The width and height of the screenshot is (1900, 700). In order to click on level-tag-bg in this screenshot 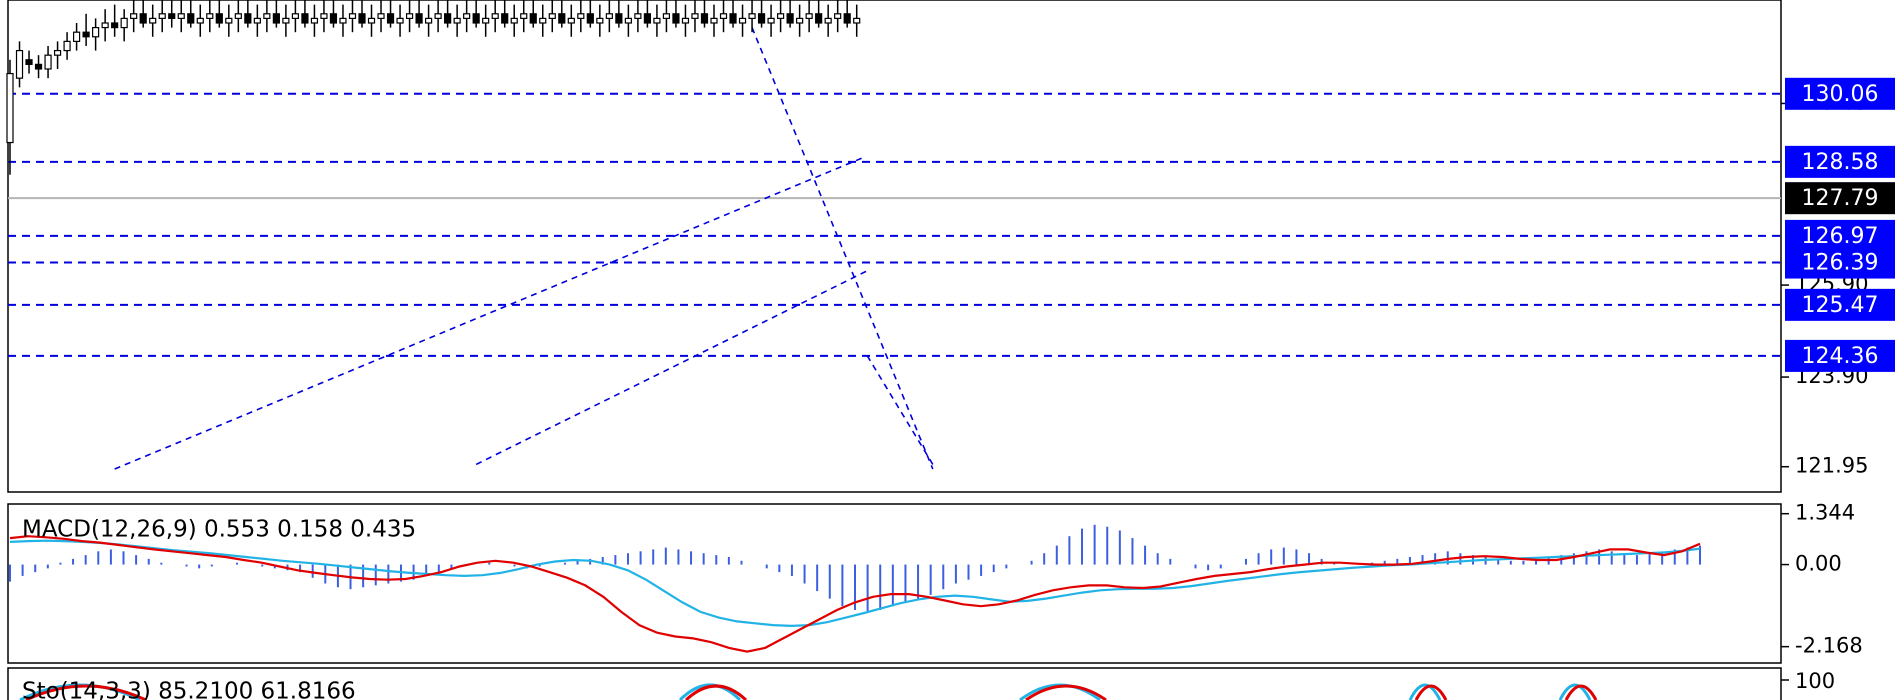, I will do `click(1840, 235)`.